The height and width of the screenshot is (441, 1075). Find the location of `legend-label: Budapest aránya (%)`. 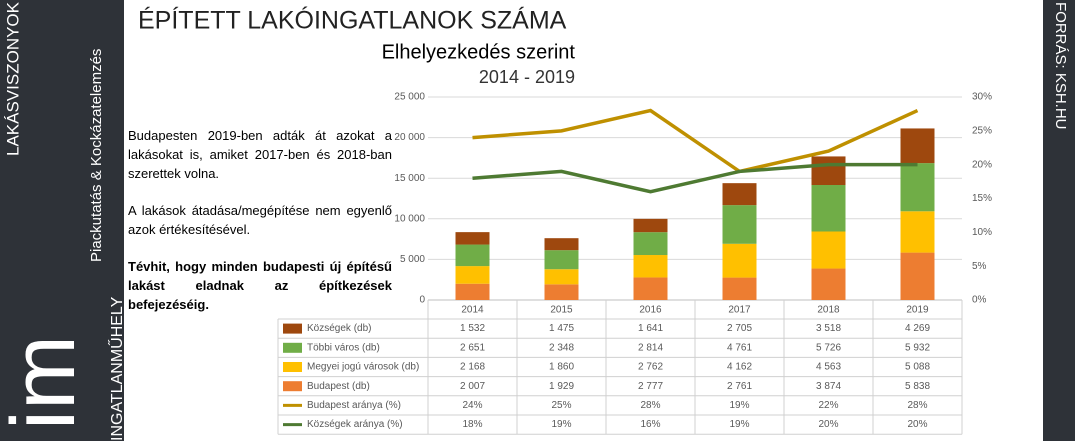

legend-label: Budapest aránya (%) is located at coordinates (354, 405).